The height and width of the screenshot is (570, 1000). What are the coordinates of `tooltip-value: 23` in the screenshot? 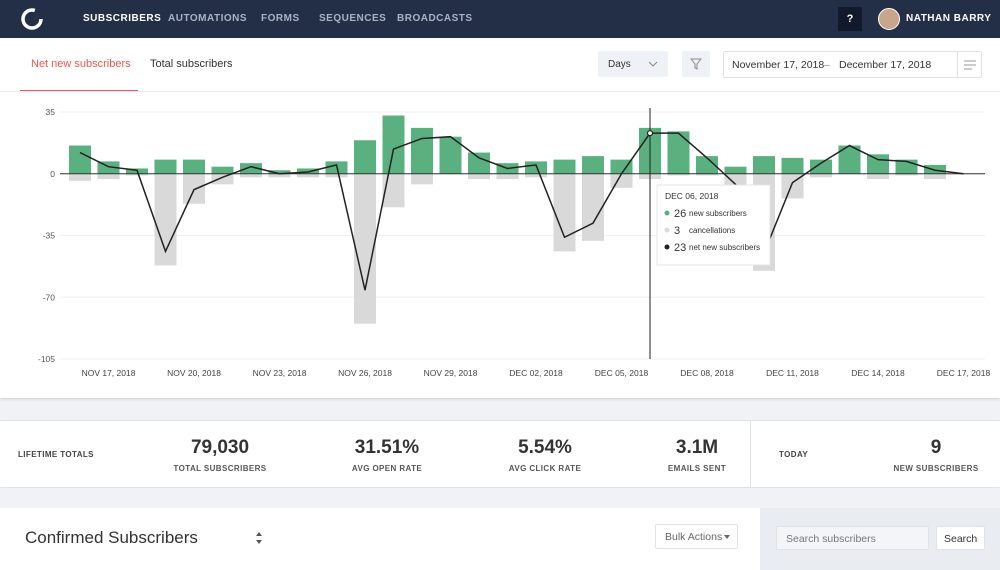 It's located at (680, 248).